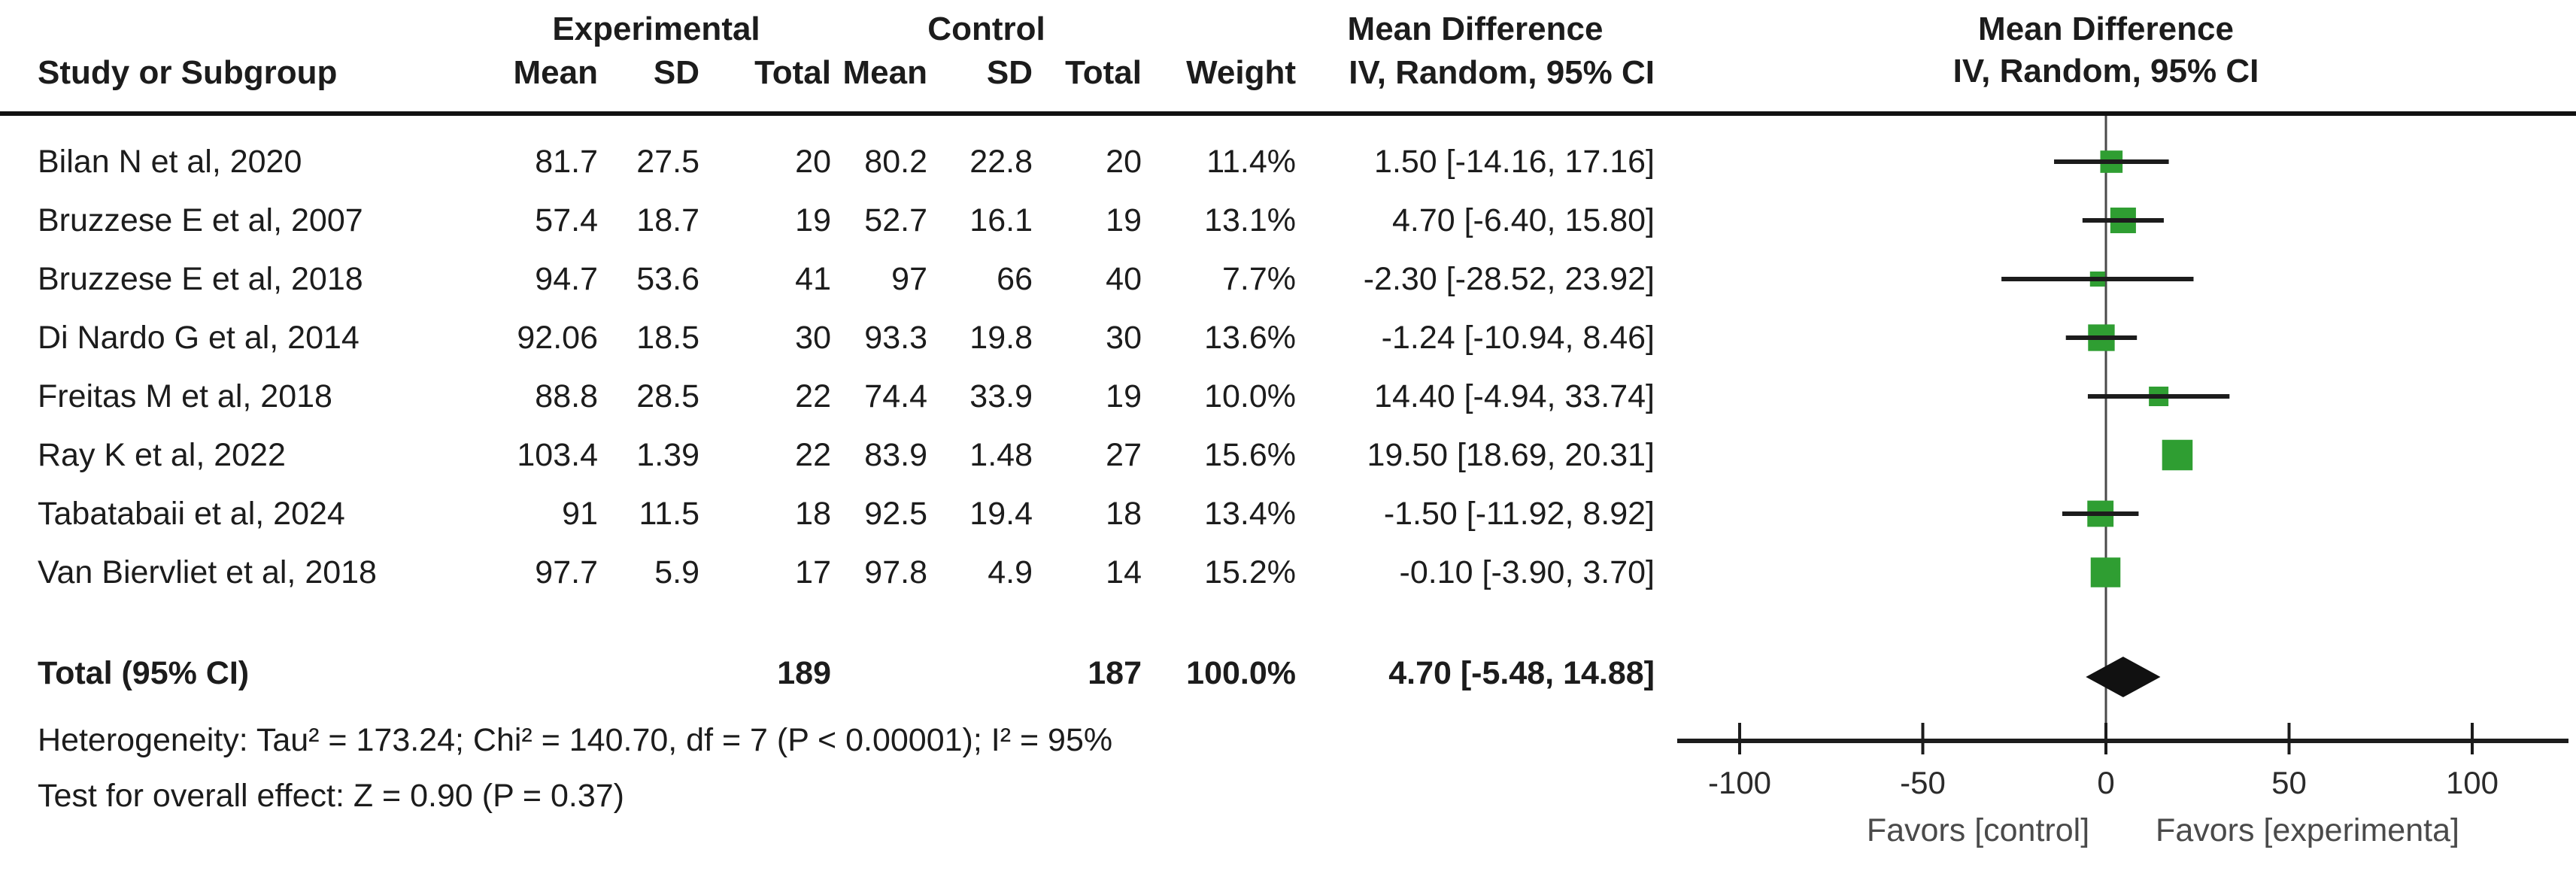  What do you see at coordinates (1124, 338) in the screenshot?
I see `ctl-total: 30` at bounding box center [1124, 338].